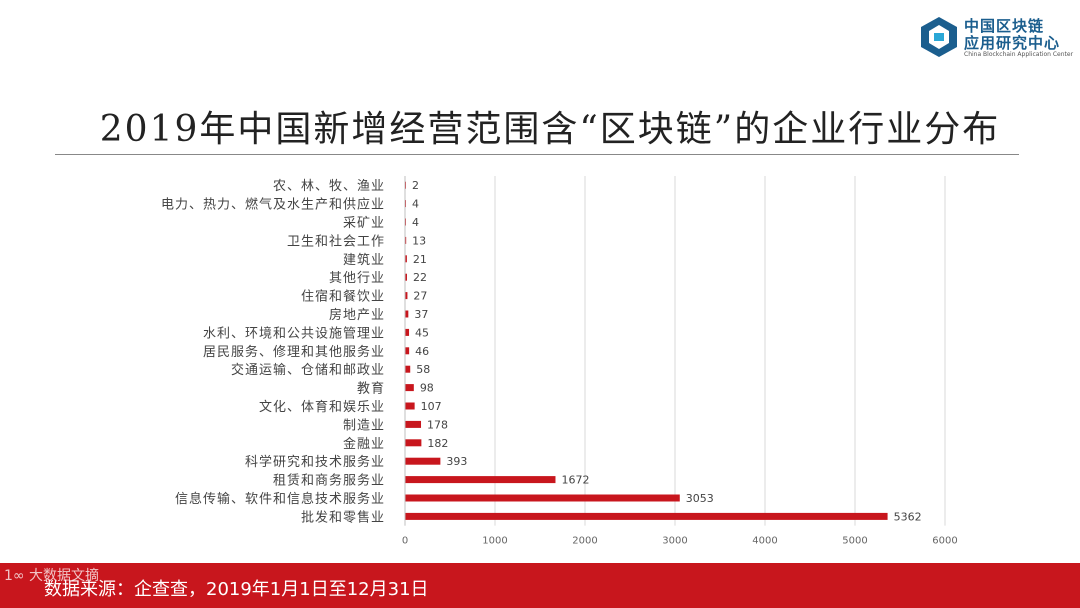 This screenshot has width=1080, height=608. Describe the element at coordinates (420, 259) in the screenshot. I see `data-label: 21` at that location.